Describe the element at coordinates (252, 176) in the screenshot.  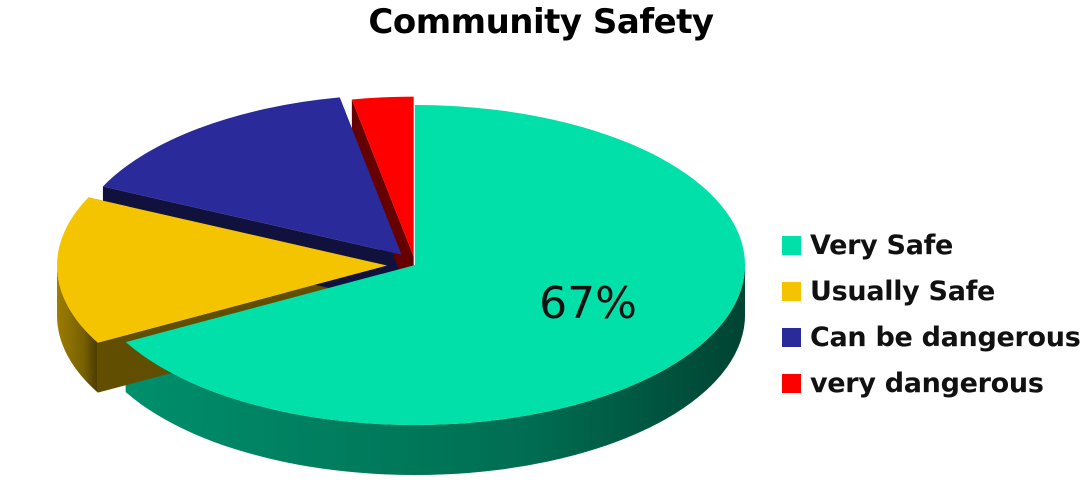
I see `pie-slice-can-be-dangerous` at that location.